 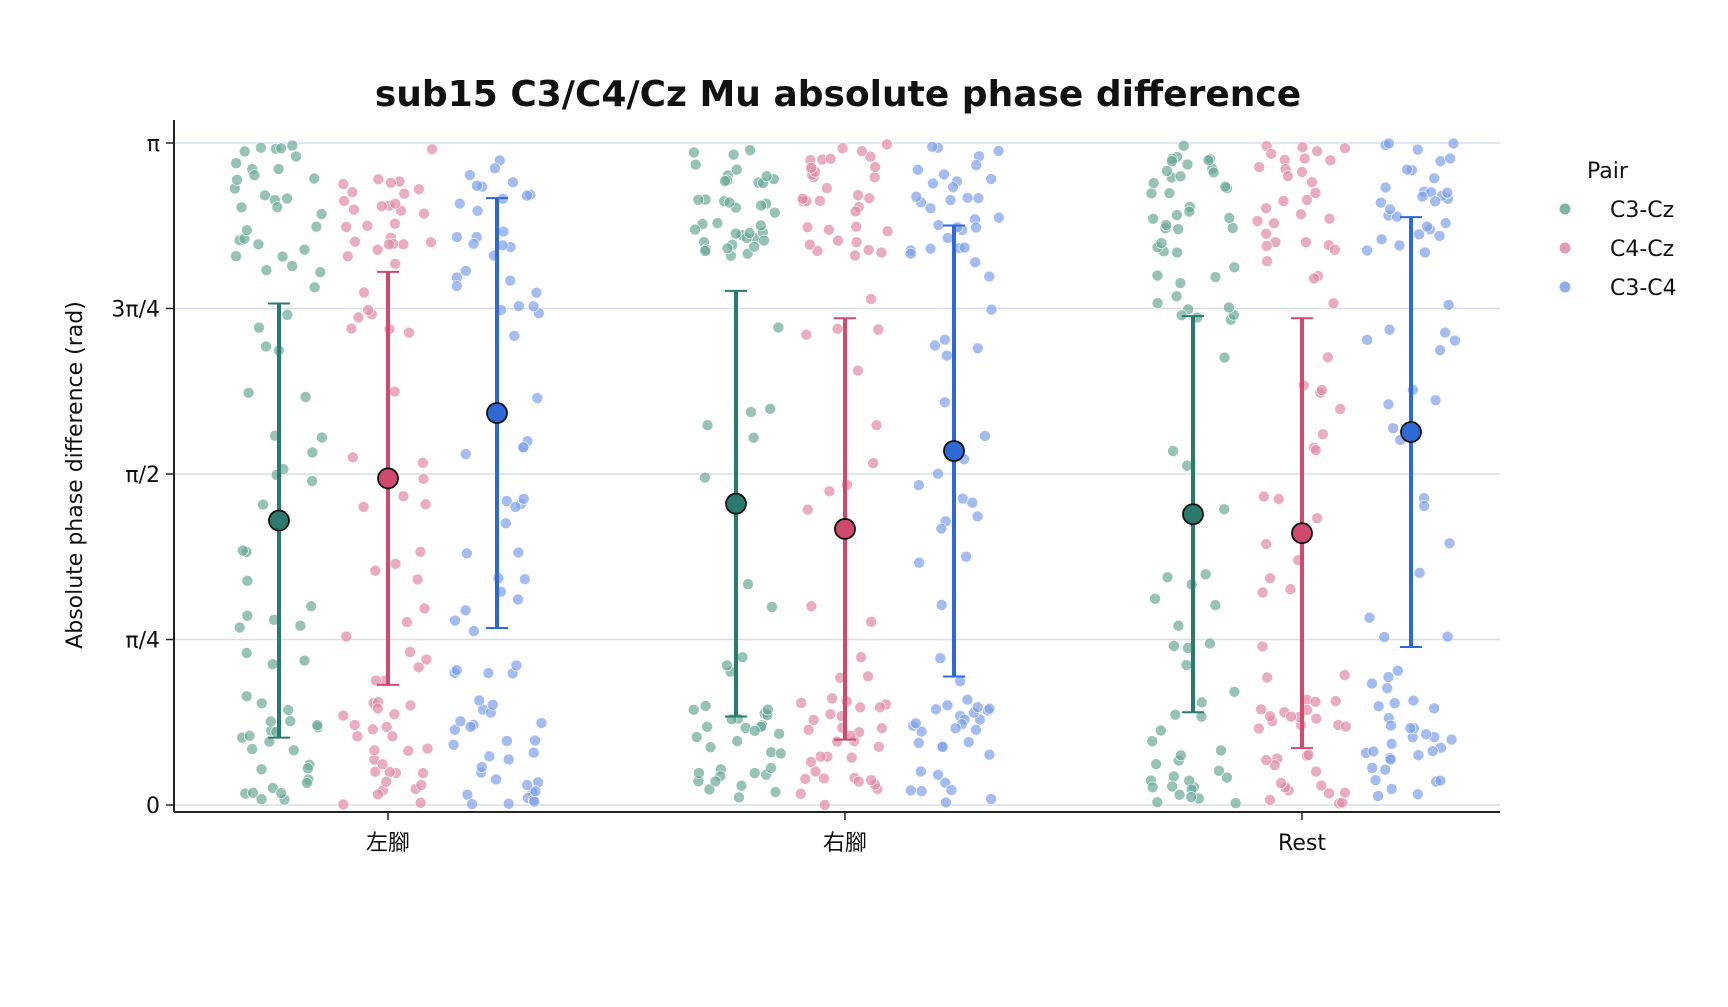 I want to click on legend-label: C4-Cz, so click(x=1642, y=249).